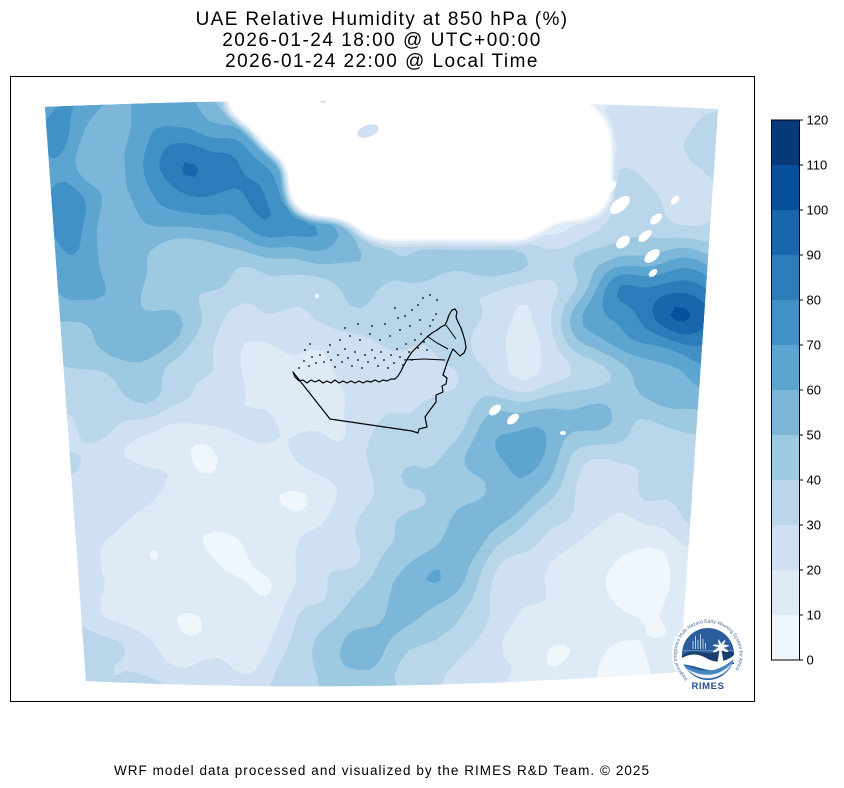 Image resolution: width=844 pixels, height=788 pixels. Describe the element at coordinates (814, 615) in the screenshot. I see `svg-text: 10` at that location.